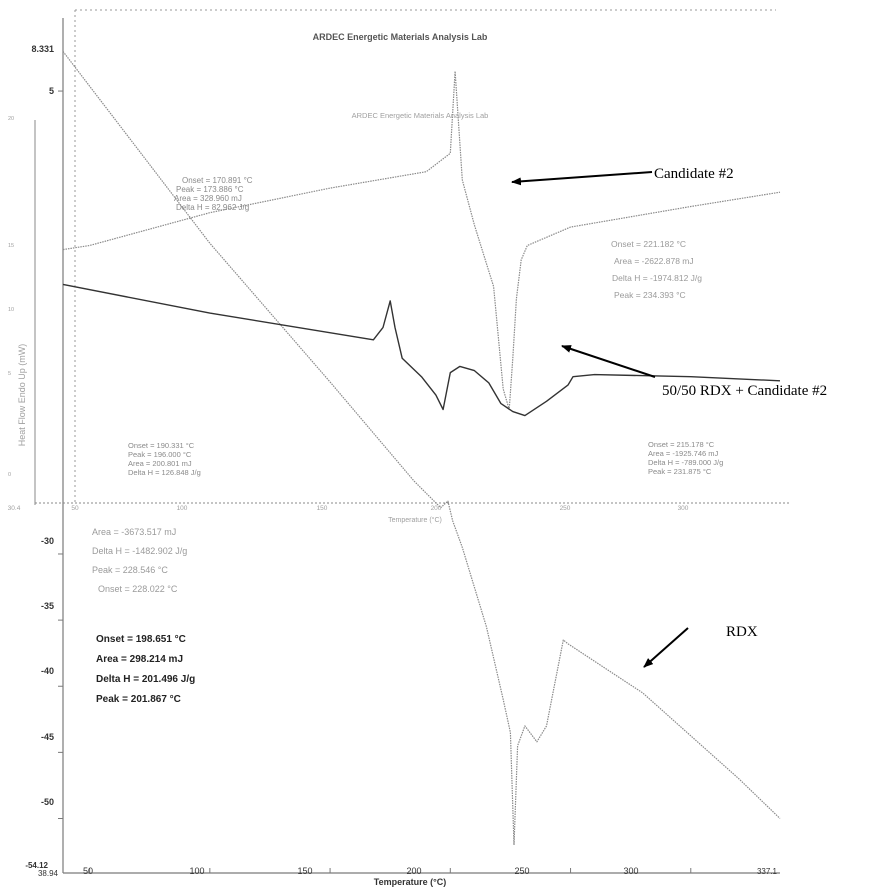  I want to click on annotation-line: Area = 328.960 mJ, so click(208, 198).